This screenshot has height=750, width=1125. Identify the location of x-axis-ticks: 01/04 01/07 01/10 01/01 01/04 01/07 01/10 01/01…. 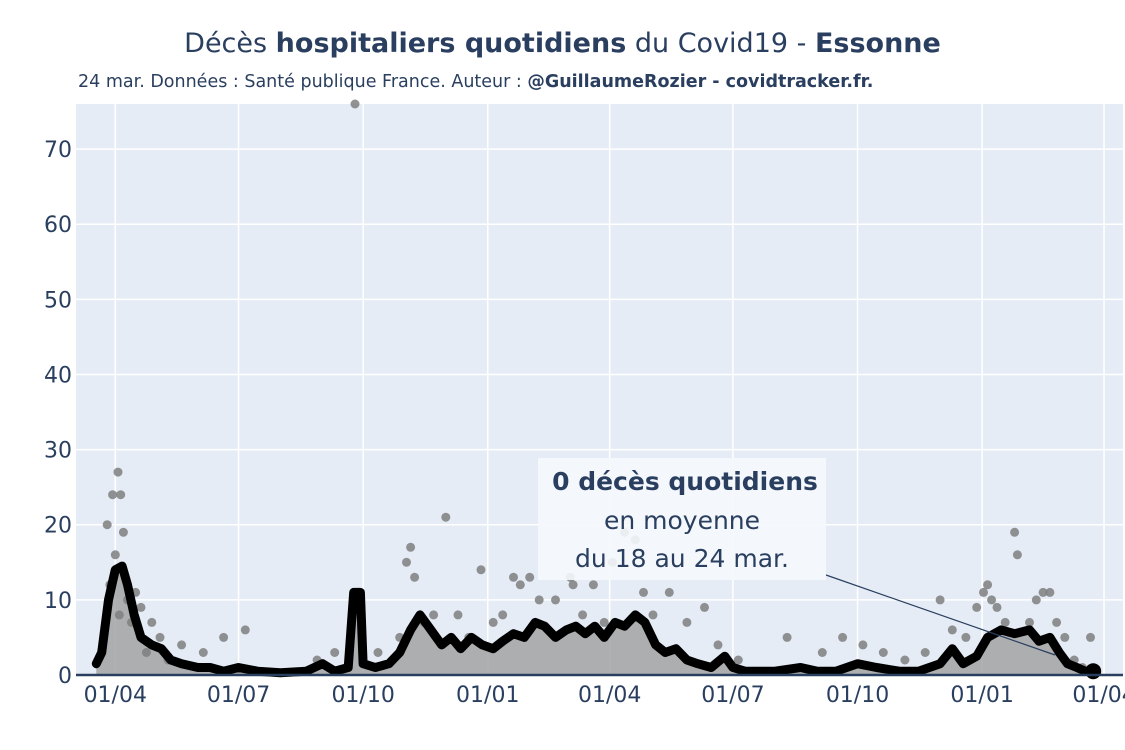
(604, 695).